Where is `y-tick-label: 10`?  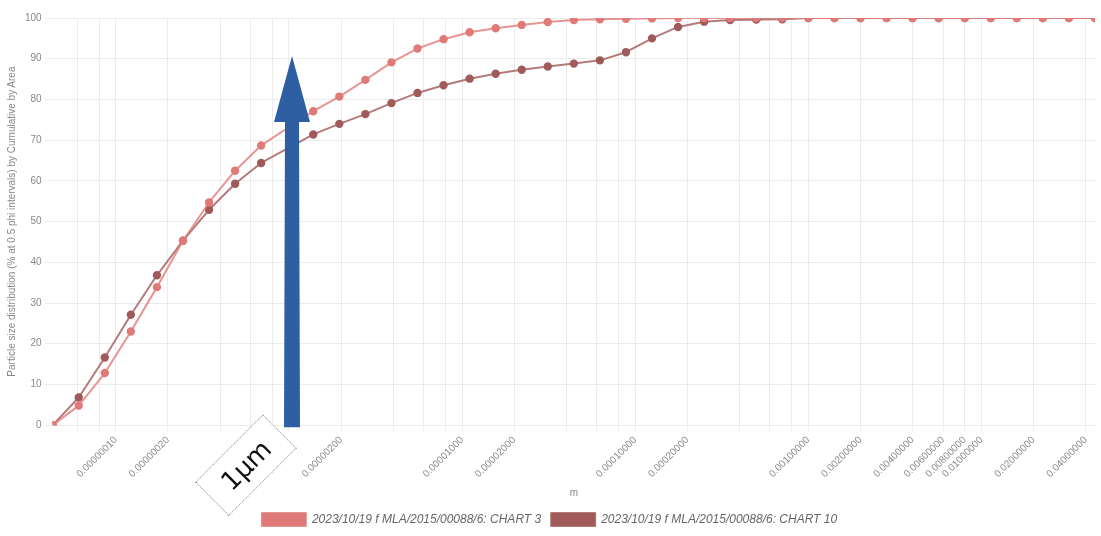
y-tick-label: 10 is located at coordinates (36, 384).